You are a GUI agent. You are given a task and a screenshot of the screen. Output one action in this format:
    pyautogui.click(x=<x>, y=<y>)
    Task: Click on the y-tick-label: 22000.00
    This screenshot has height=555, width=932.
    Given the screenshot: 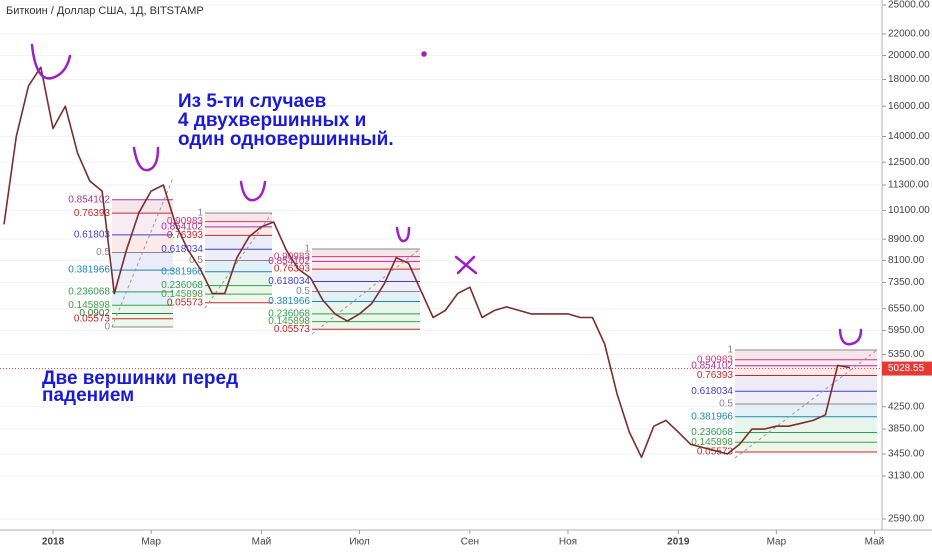 What is the action you would take?
    pyautogui.click(x=909, y=34)
    